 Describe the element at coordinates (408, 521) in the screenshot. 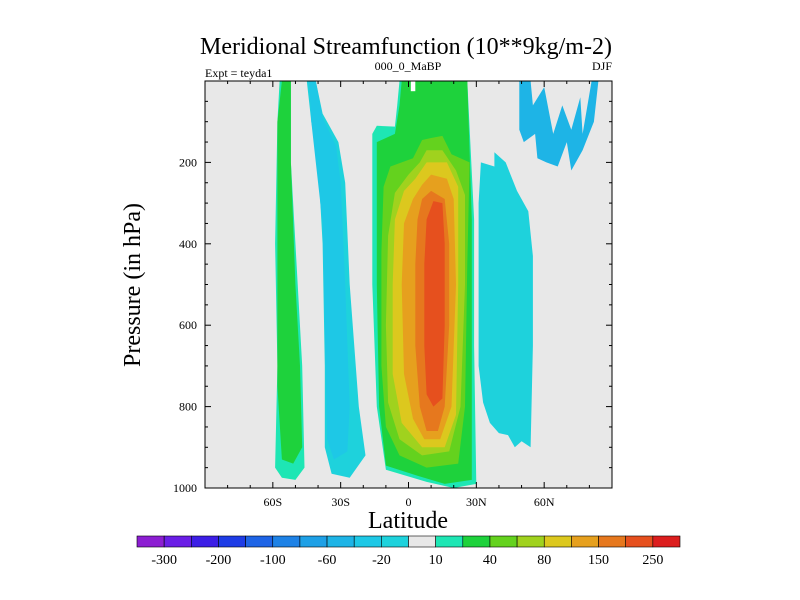

I see `x-axis-label: Latitude` at that location.